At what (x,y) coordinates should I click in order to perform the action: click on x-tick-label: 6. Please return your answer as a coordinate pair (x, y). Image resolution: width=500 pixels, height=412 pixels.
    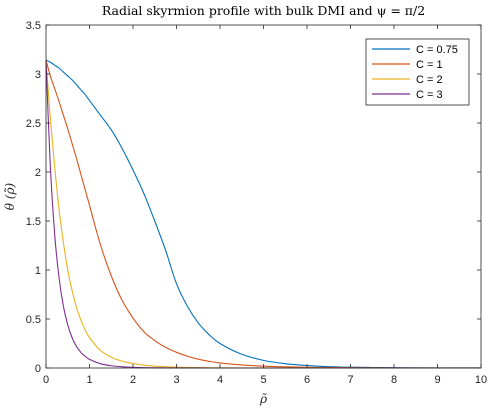
    Looking at the image, I should click on (307, 380).